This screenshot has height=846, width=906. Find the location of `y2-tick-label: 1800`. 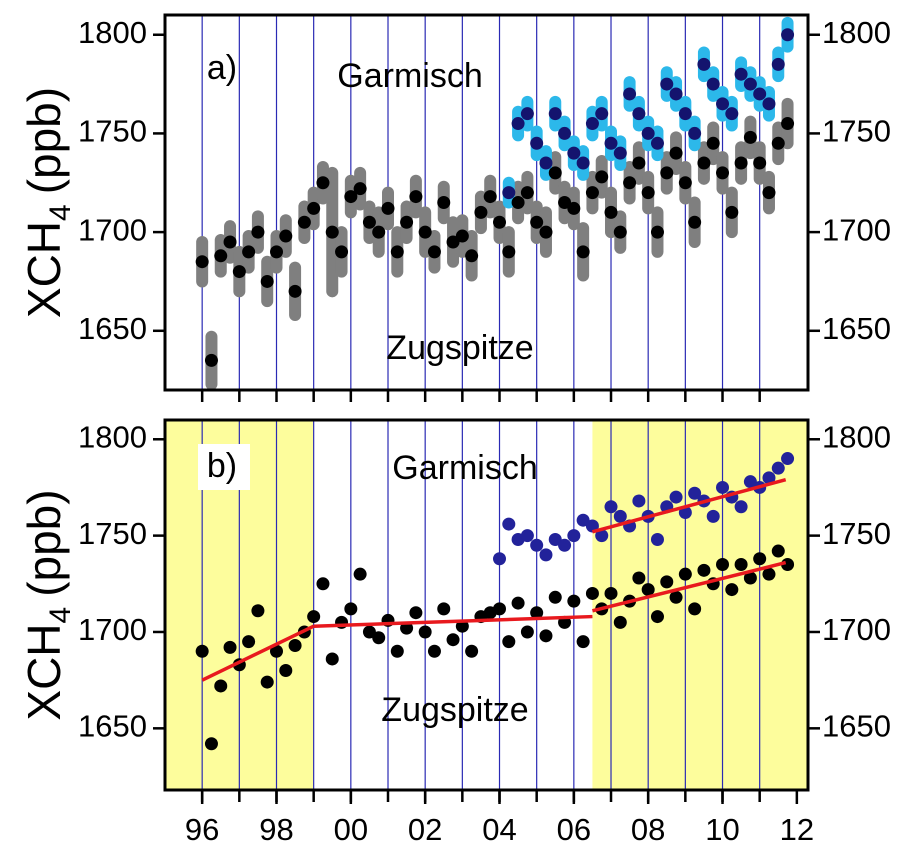

y2-tick-label: 1800 is located at coordinates (856, 32).